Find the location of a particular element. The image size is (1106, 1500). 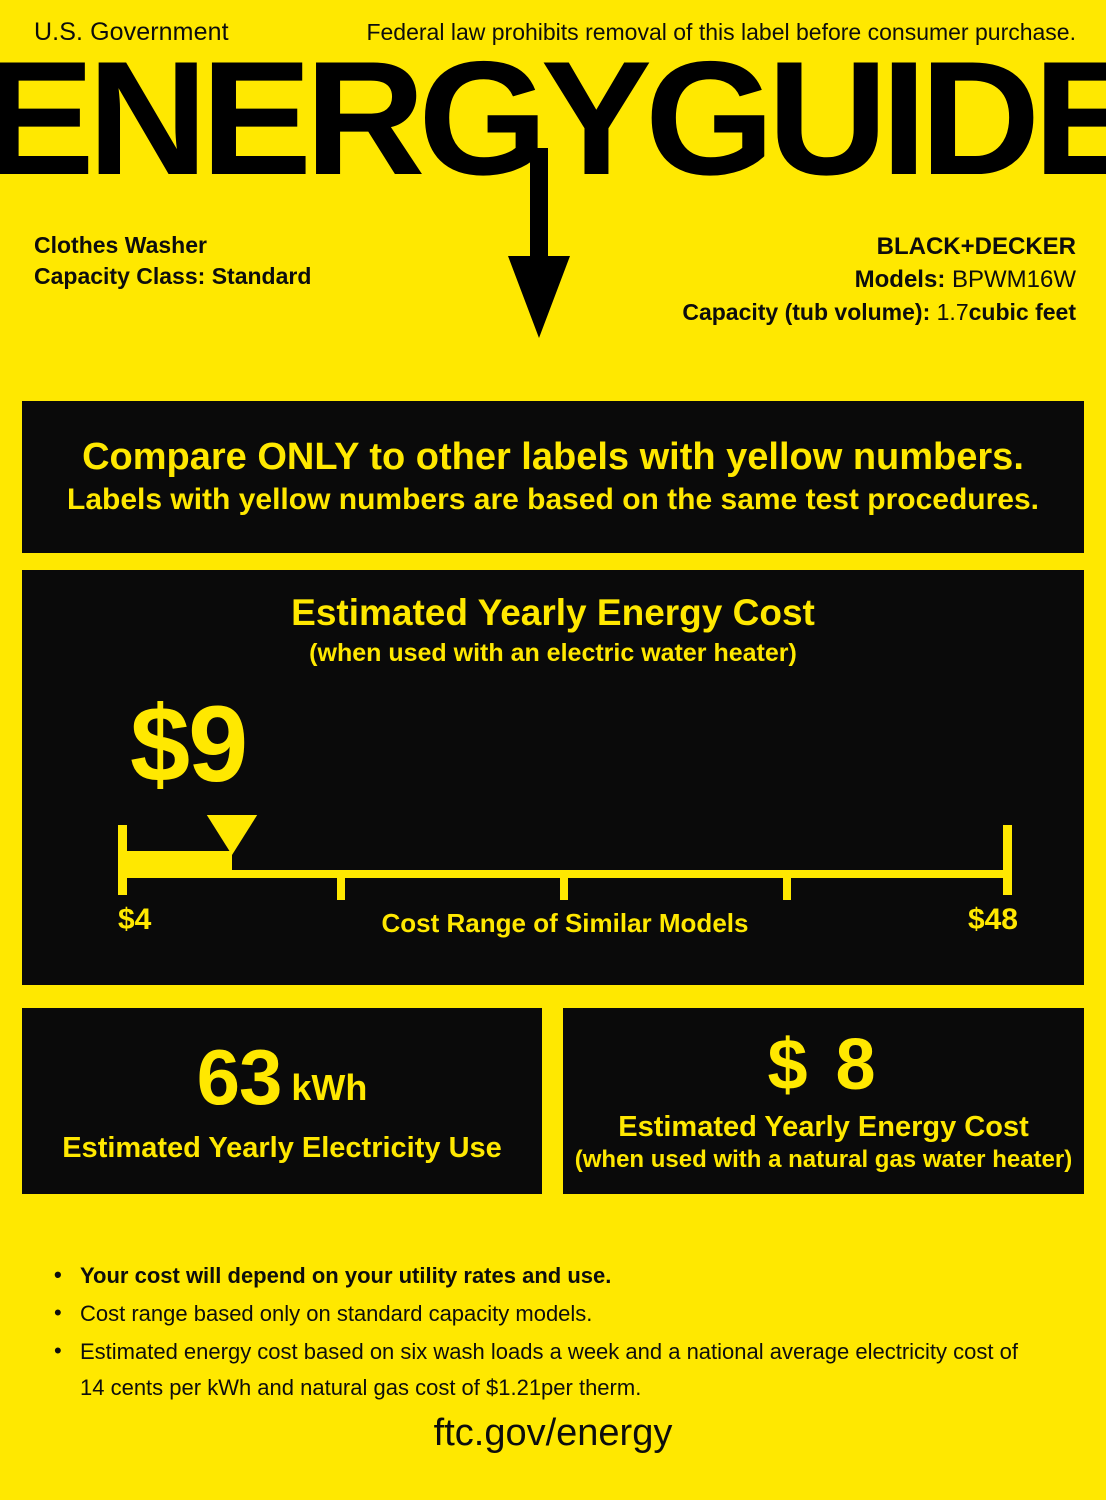

electricity-value: 63 is located at coordinates (239, 1076).